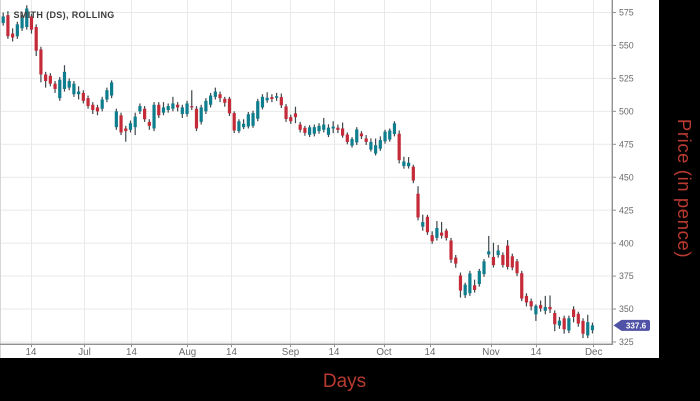 The height and width of the screenshot is (401, 700). Describe the element at coordinates (187, 352) in the screenshot. I see `svg-text: Aug` at that location.